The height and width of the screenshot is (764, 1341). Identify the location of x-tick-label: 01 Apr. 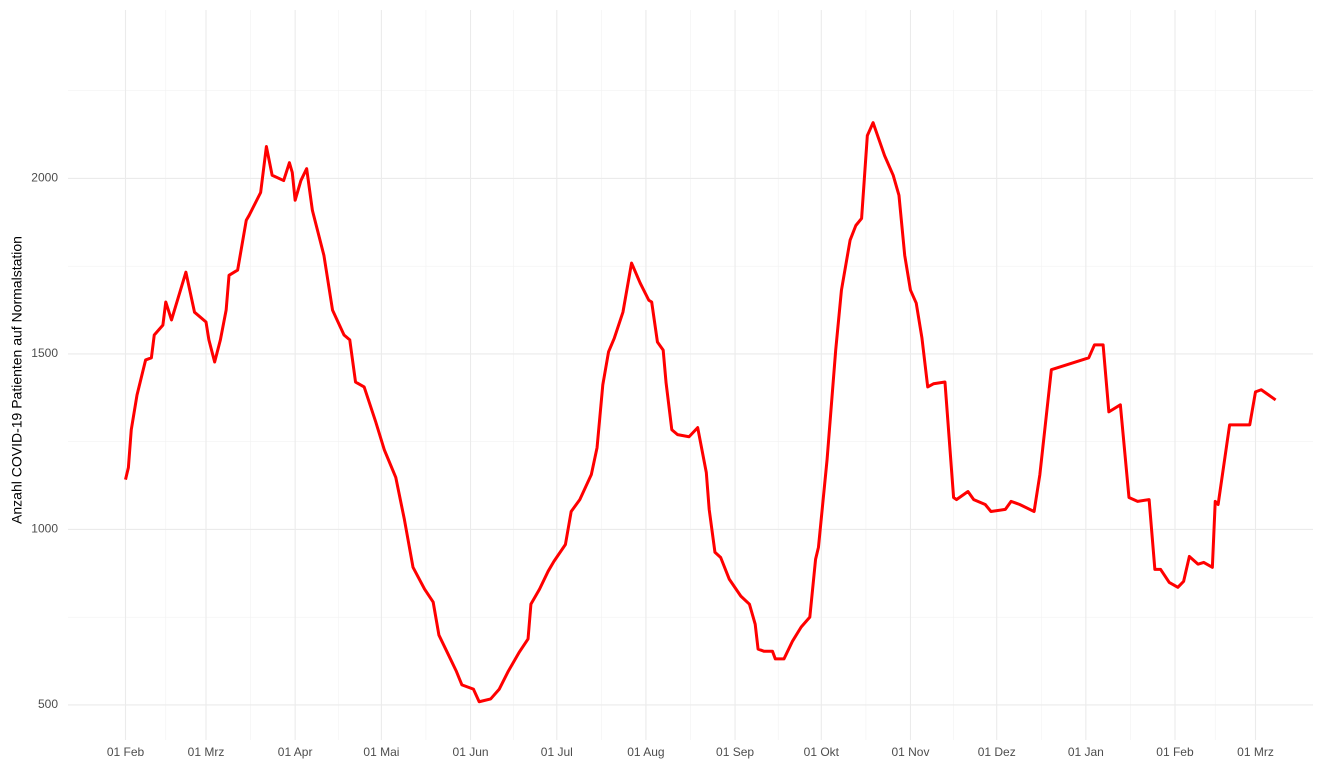
(295, 752).